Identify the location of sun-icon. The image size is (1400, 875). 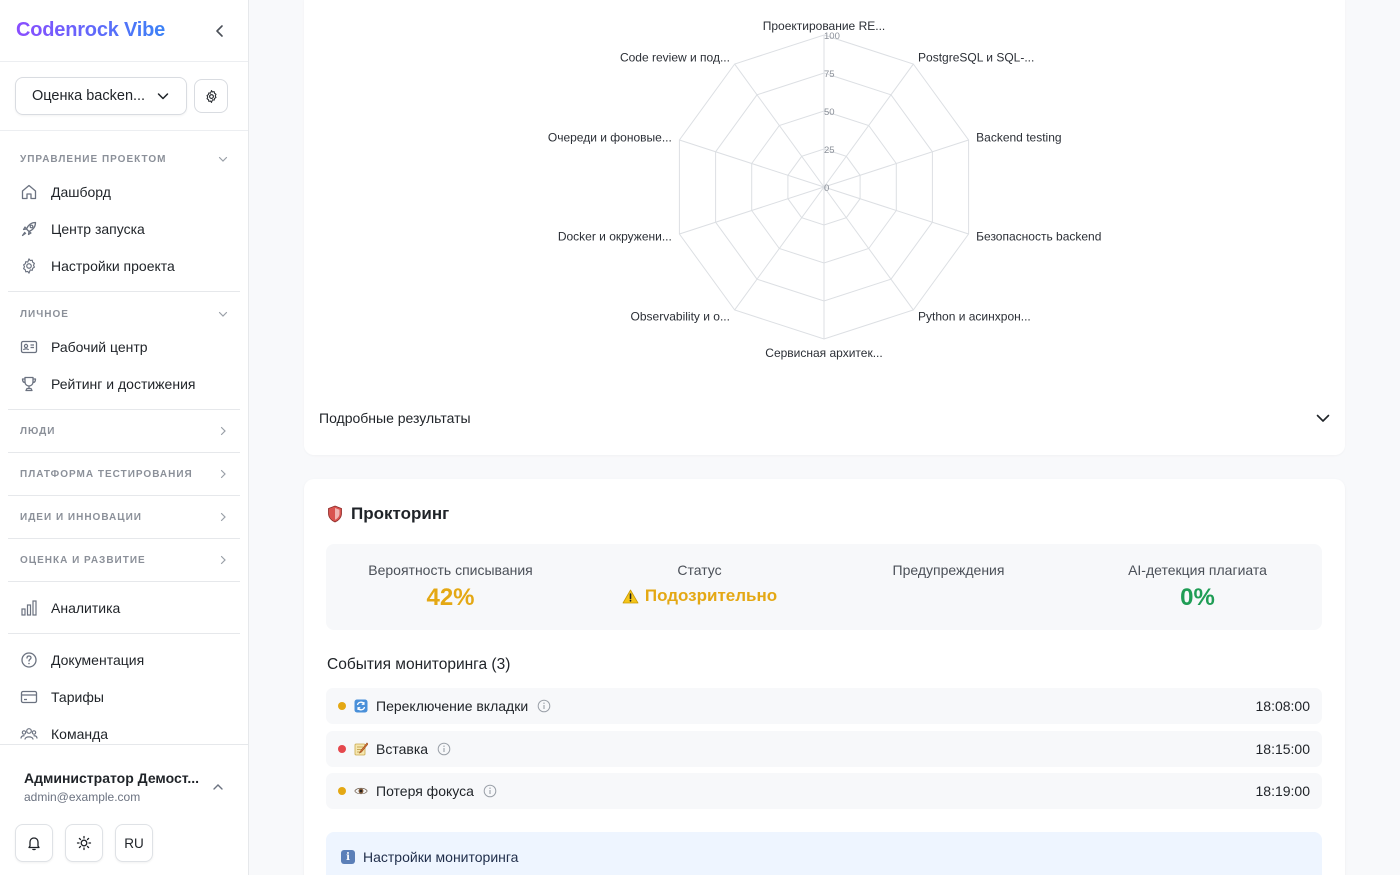
(84, 843).